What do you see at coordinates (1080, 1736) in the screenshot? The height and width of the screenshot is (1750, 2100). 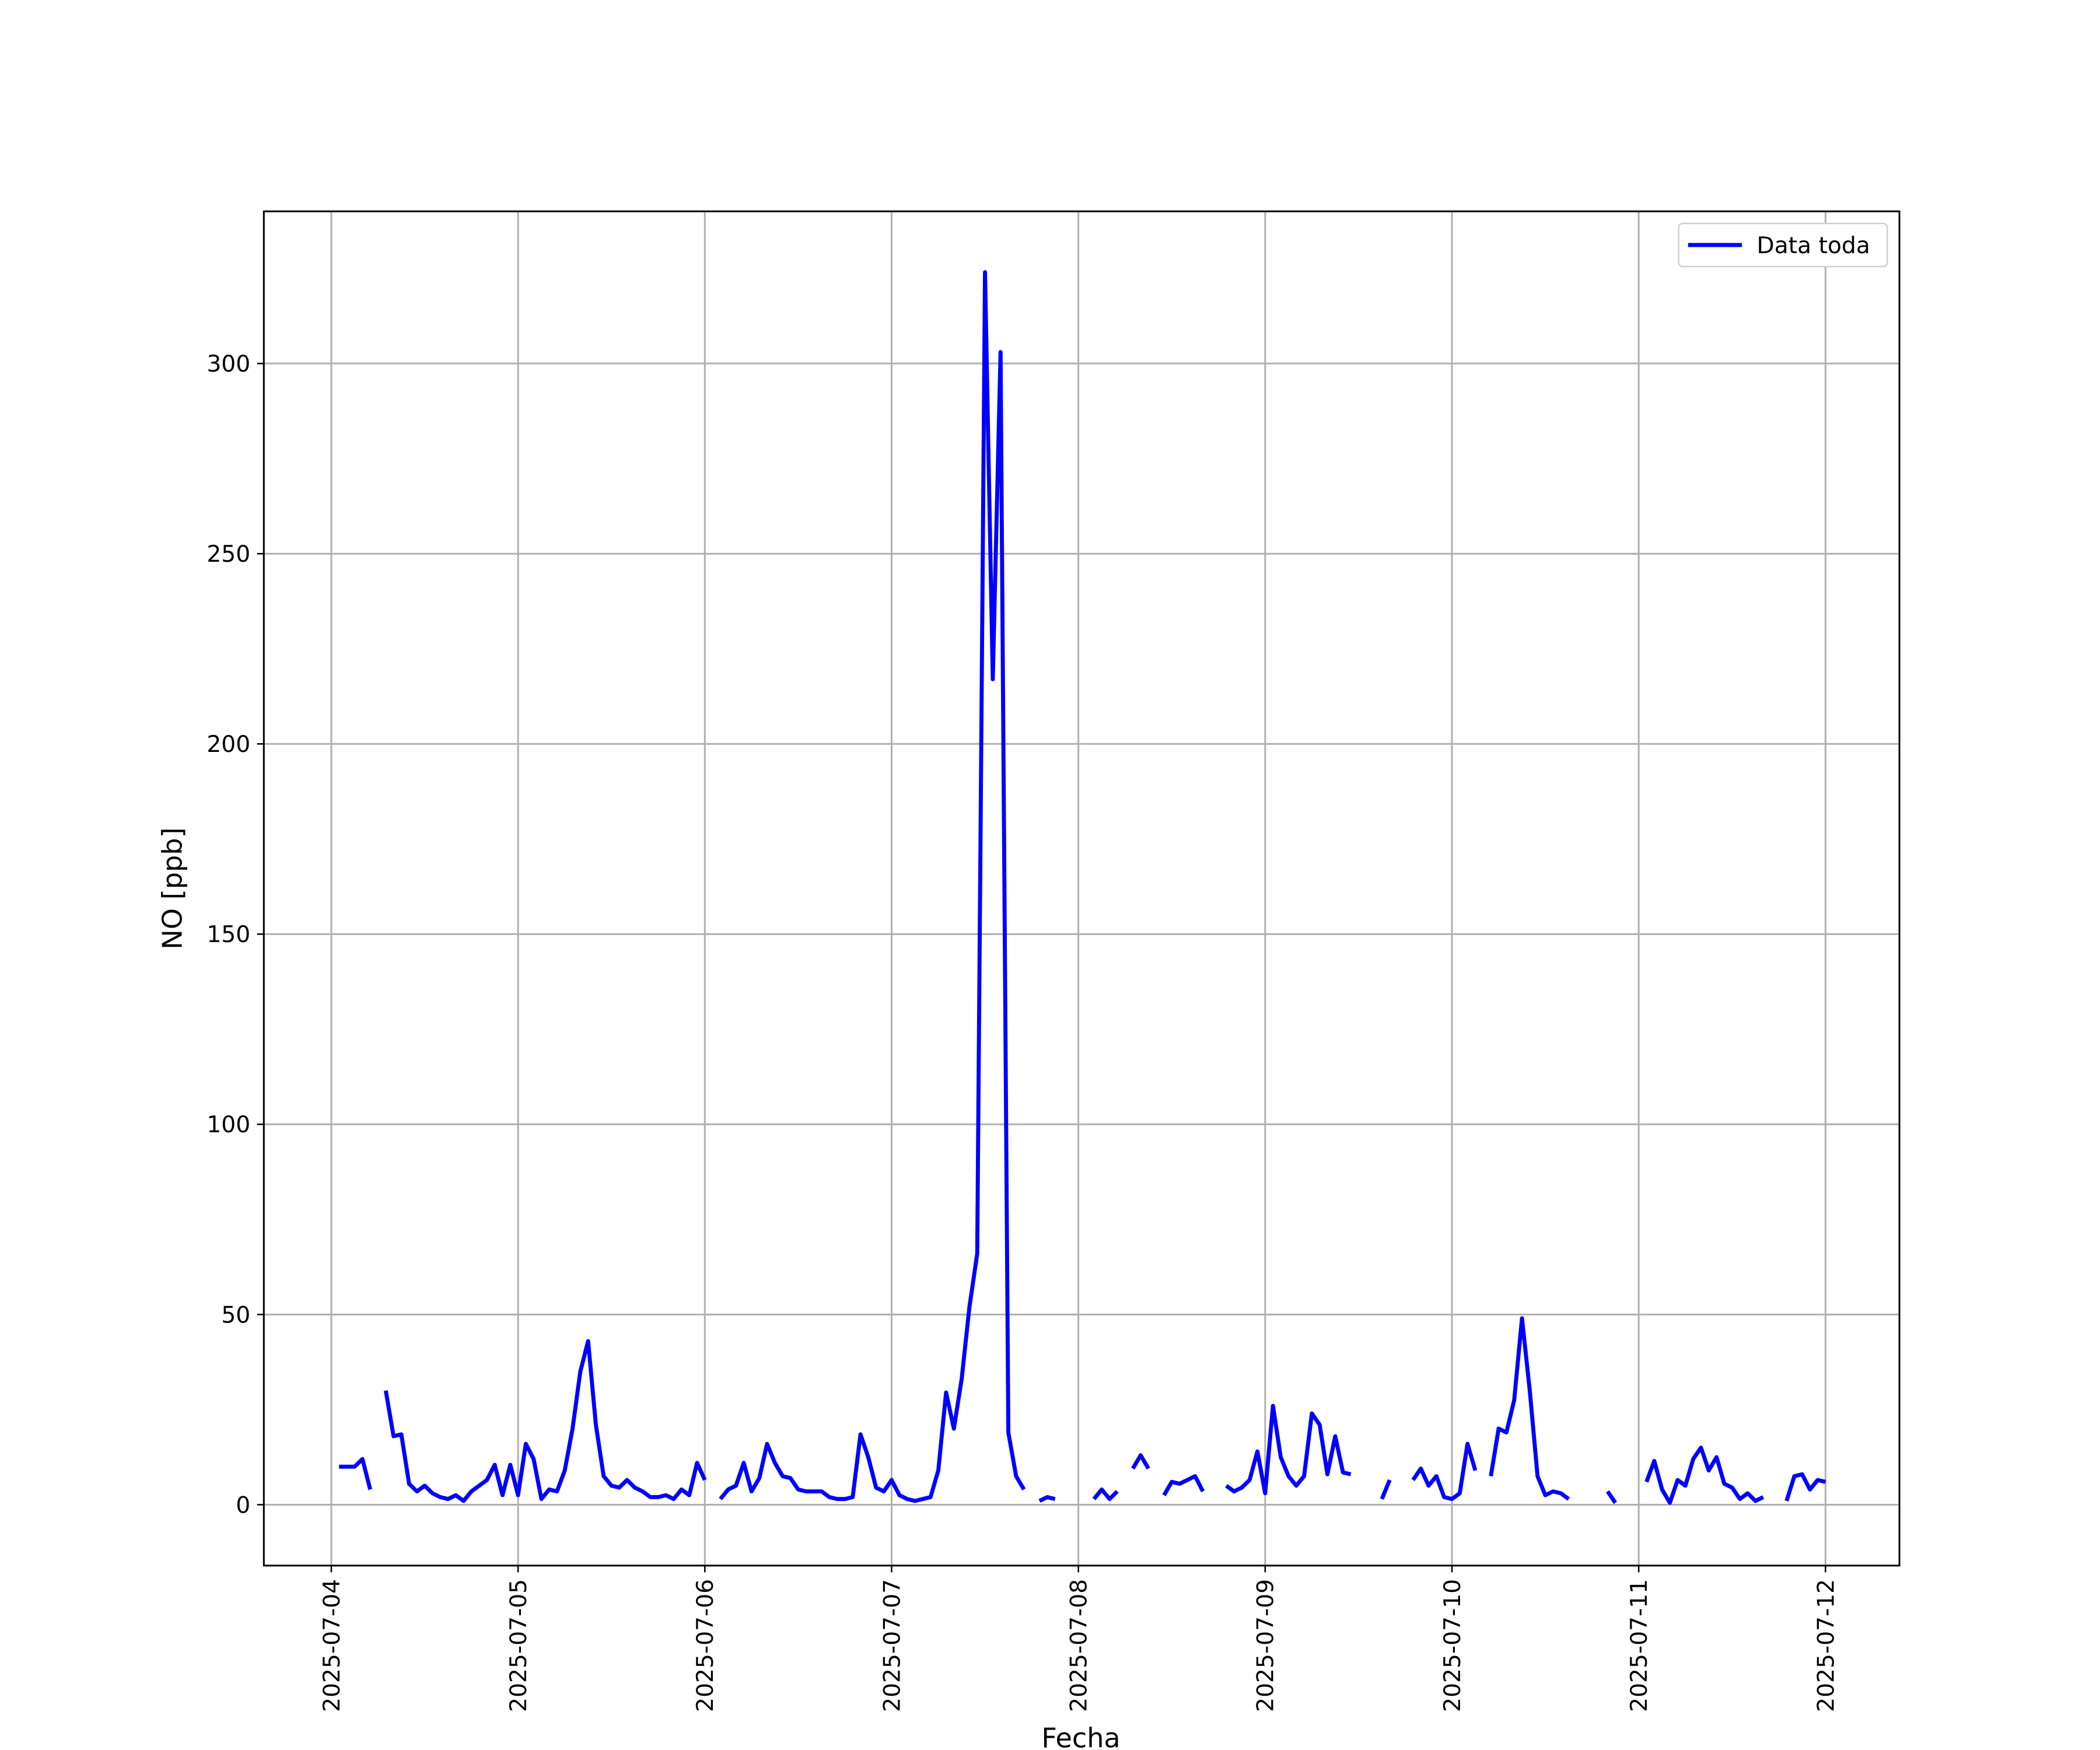 I see `x-axis-label: Fecha` at bounding box center [1080, 1736].